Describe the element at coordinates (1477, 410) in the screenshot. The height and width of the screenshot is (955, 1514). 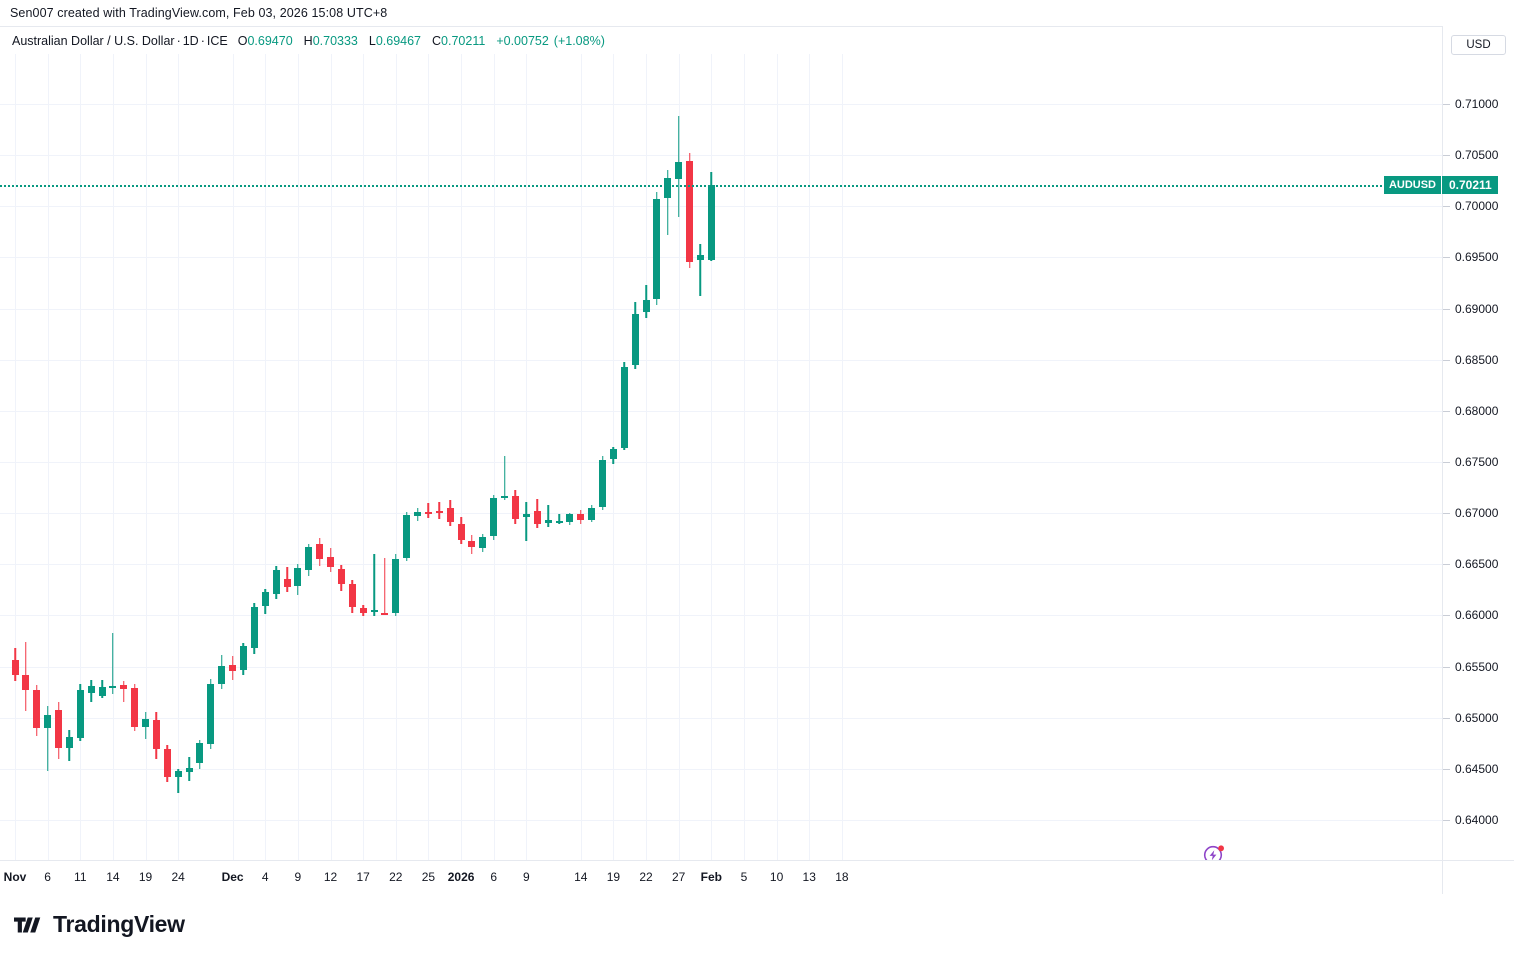
I see `price-tick-label: 0.68000` at that location.